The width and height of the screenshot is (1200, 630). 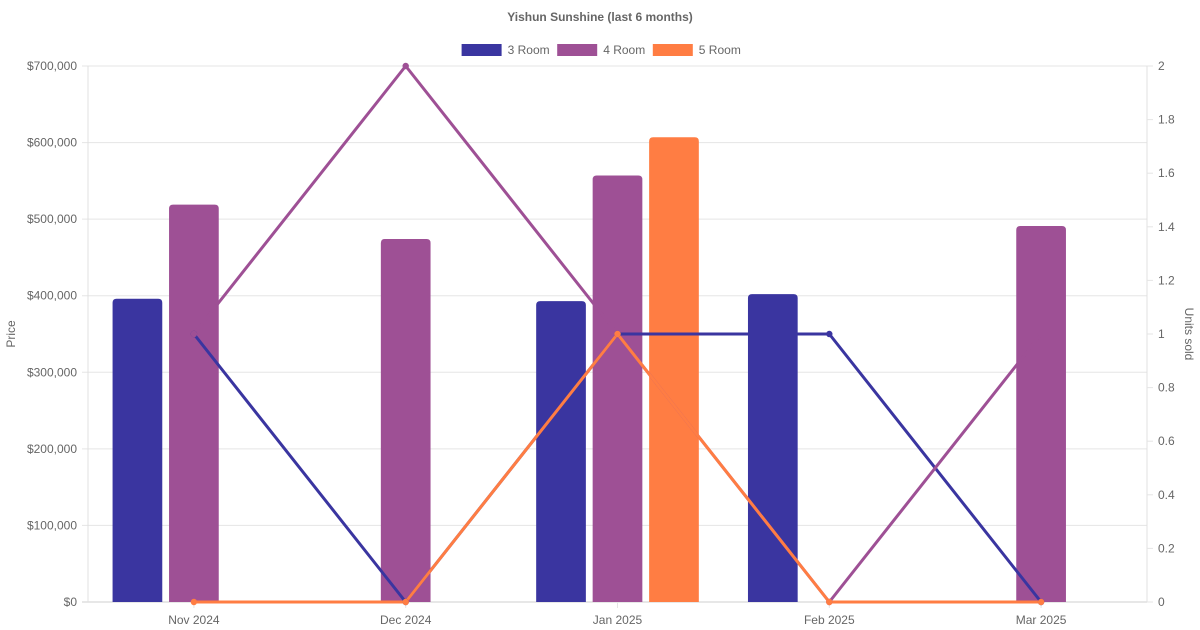 I want to click on left-tick-label: $400,000, so click(x=52, y=296).